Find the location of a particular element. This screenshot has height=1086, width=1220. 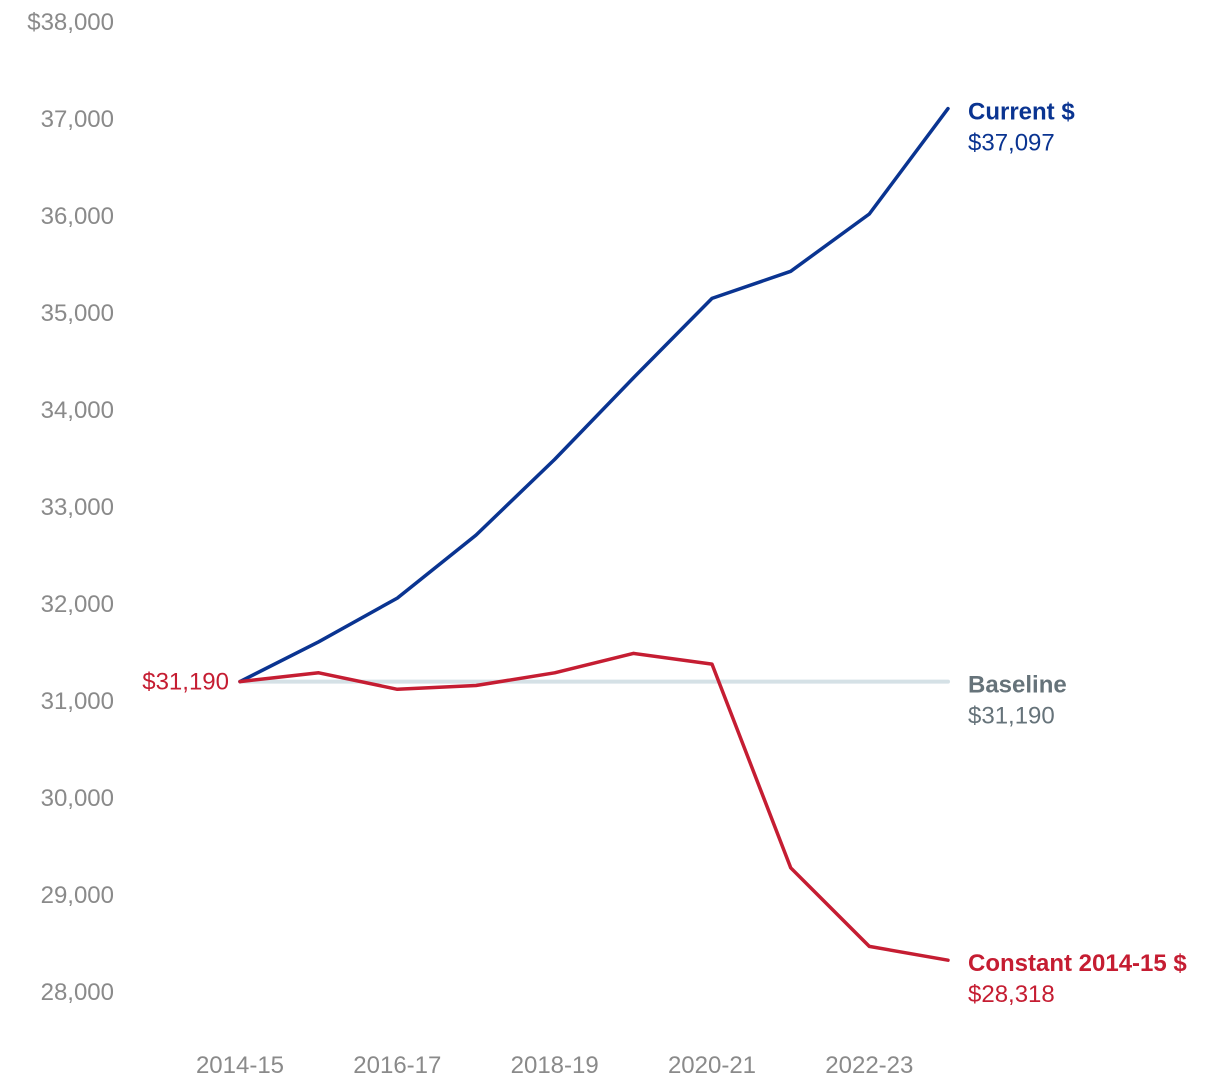

y-tick-label-37000: 37,000 is located at coordinates (77, 119).